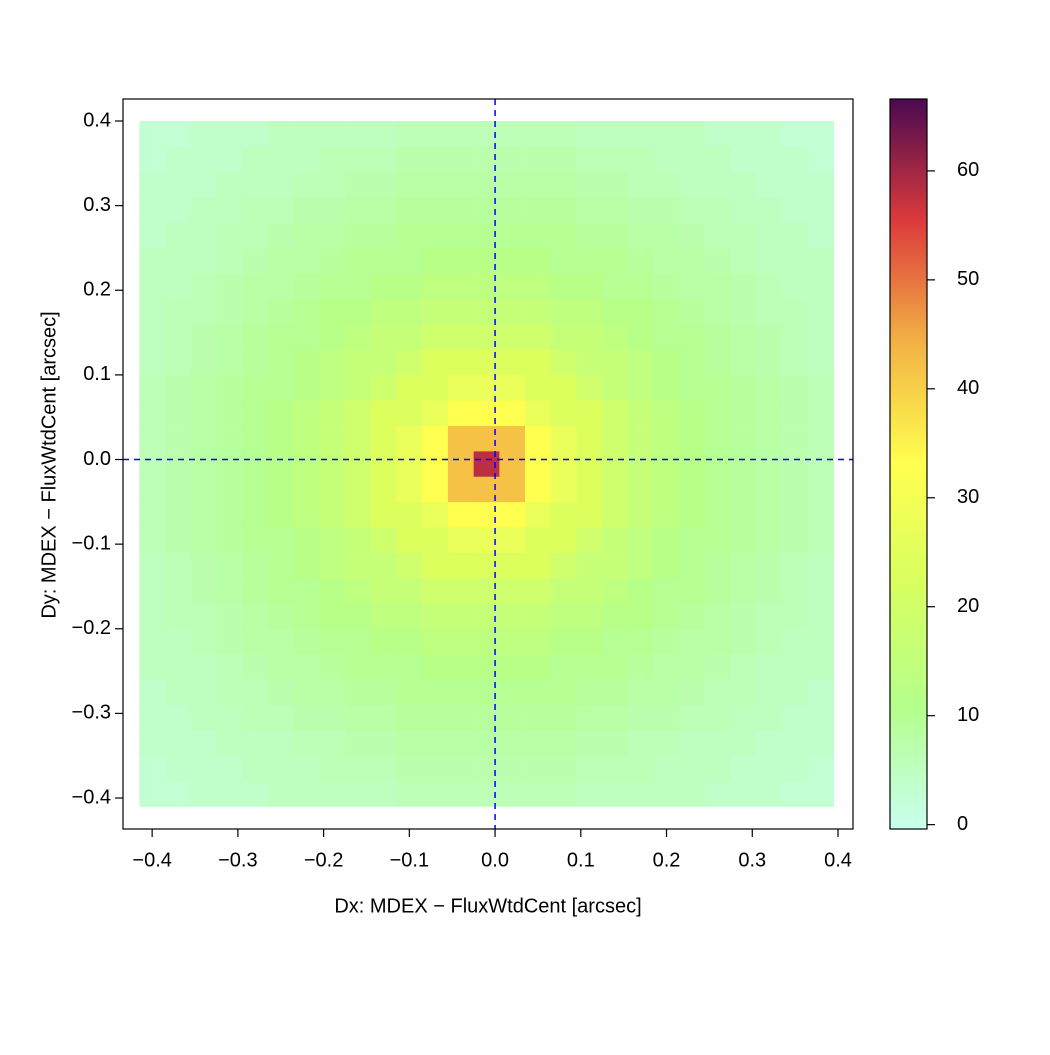 This screenshot has width=1050, height=1055. I want to click on colorbar-tick-label: 0, so click(962, 824).